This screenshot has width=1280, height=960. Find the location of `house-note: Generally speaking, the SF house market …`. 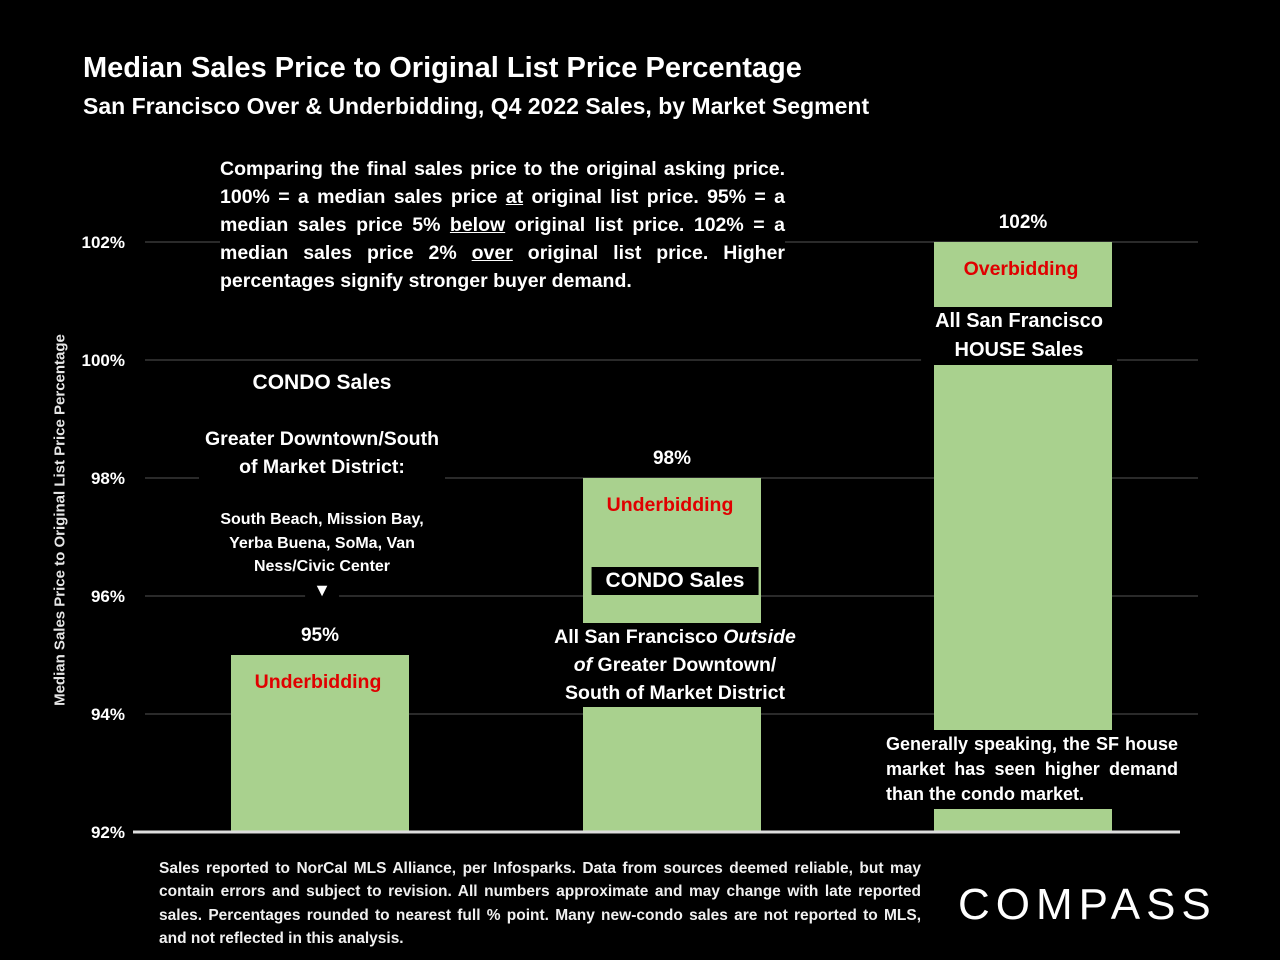

house-note: Generally speaking, the SF house market … is located at coordinates (1032, 769).